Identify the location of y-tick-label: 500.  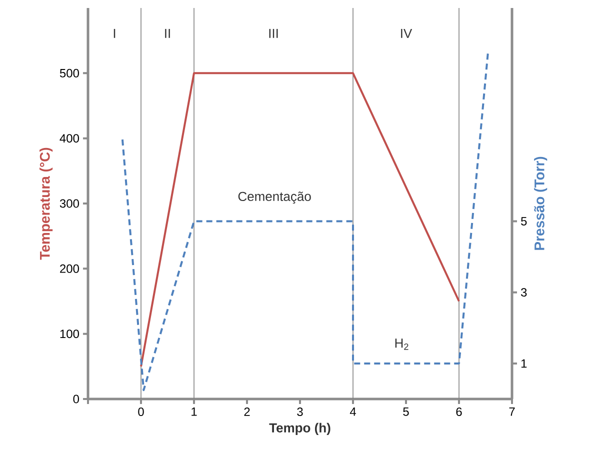
(69, 73).